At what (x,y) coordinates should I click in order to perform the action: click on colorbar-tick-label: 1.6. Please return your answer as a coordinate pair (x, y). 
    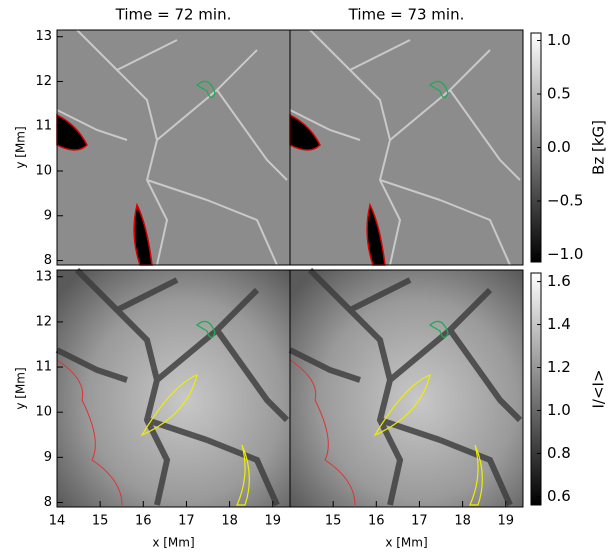
    Looking at the image, I should click on (559, 281).